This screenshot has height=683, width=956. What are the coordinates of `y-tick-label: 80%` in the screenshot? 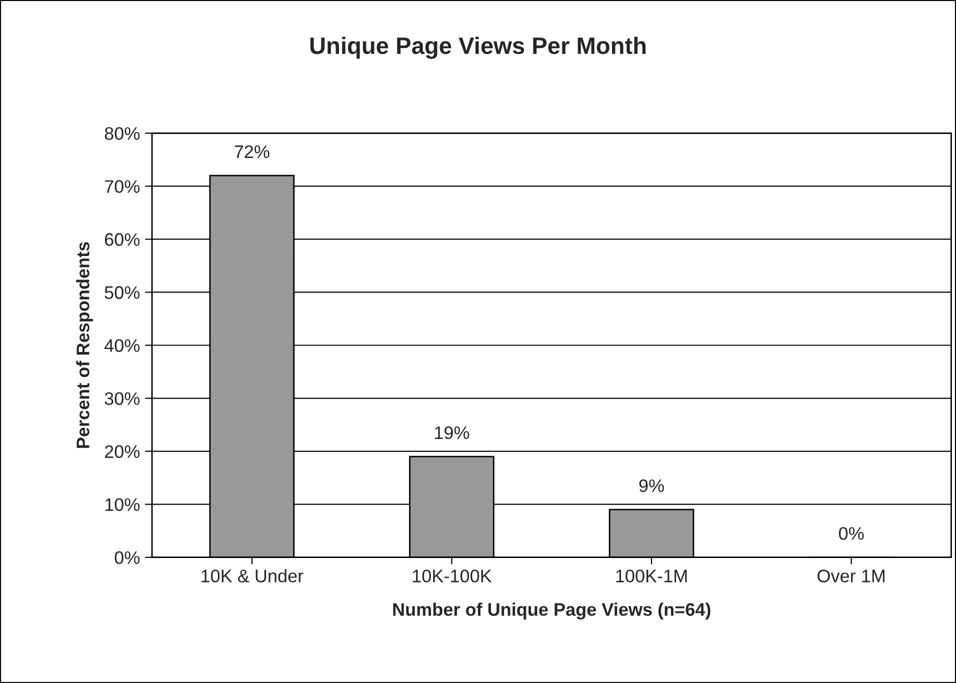 It's located at (122, 133).